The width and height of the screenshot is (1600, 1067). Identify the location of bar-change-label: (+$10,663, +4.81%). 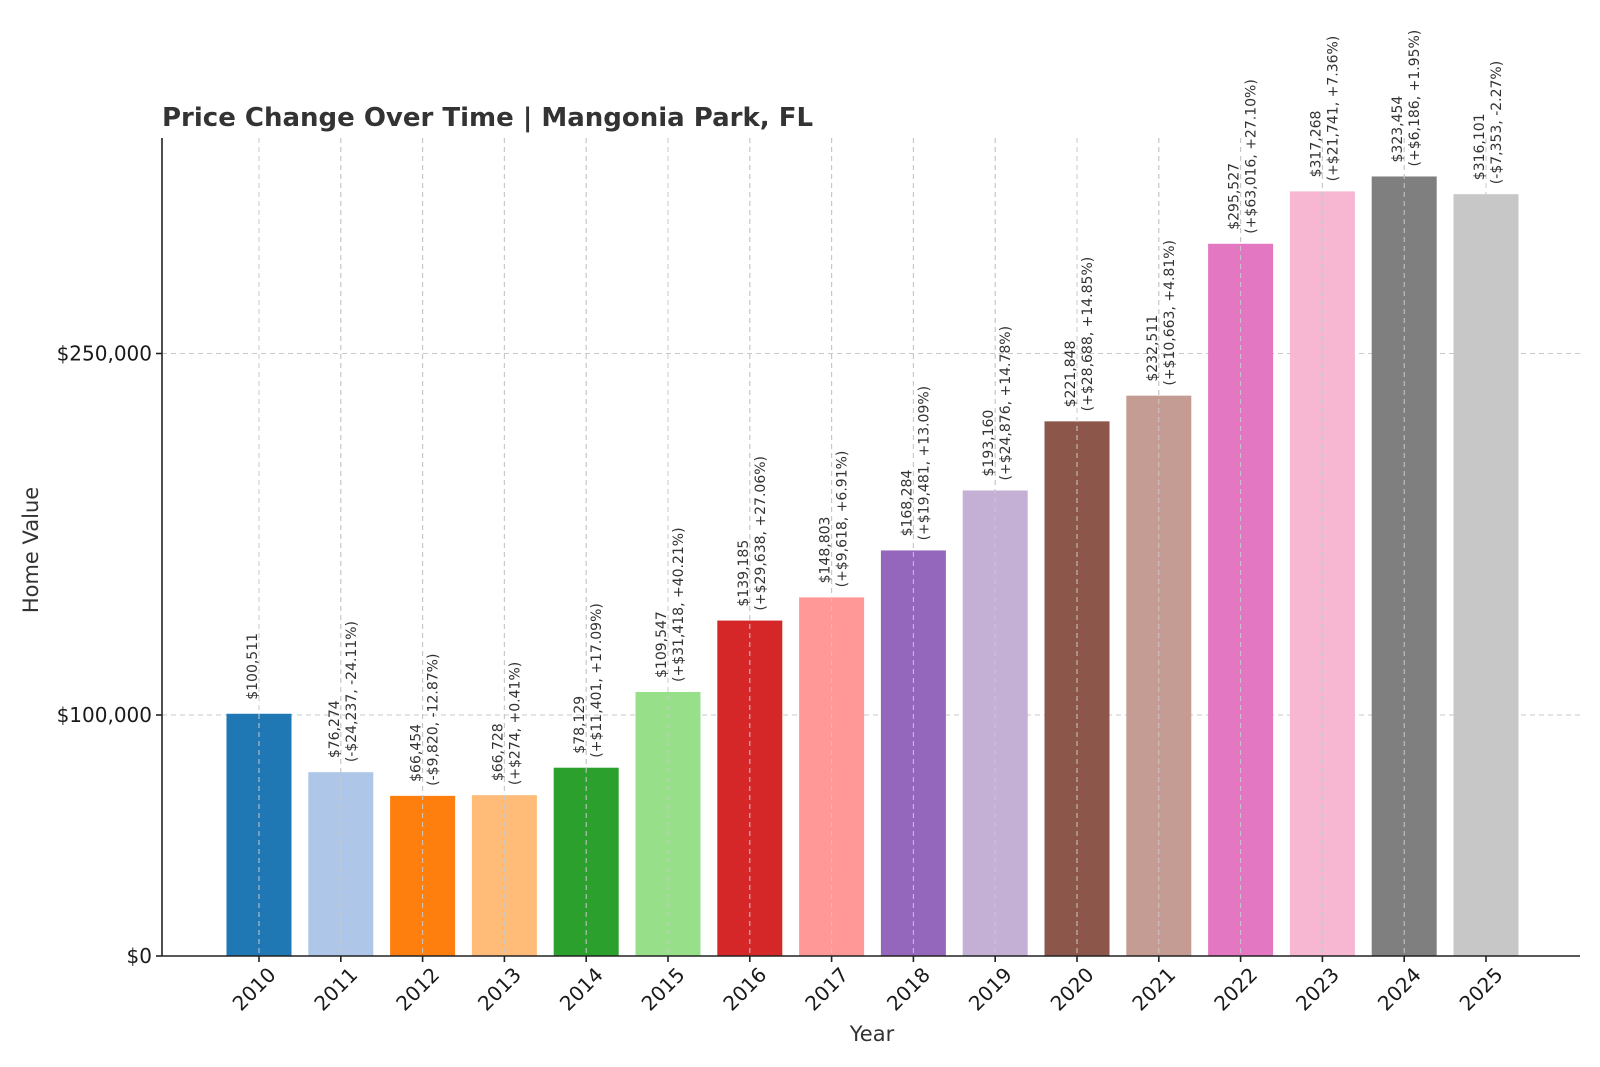
(1170, 313).